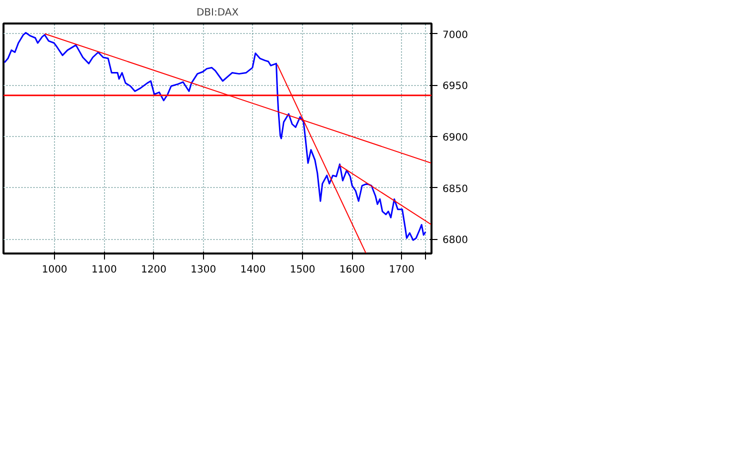 This screenshot has width=738, height=475. What do you see at coordinates (104, 270) in the screenshot?
I see `x-tick-label: 1100` at bounding box center [104, 270].